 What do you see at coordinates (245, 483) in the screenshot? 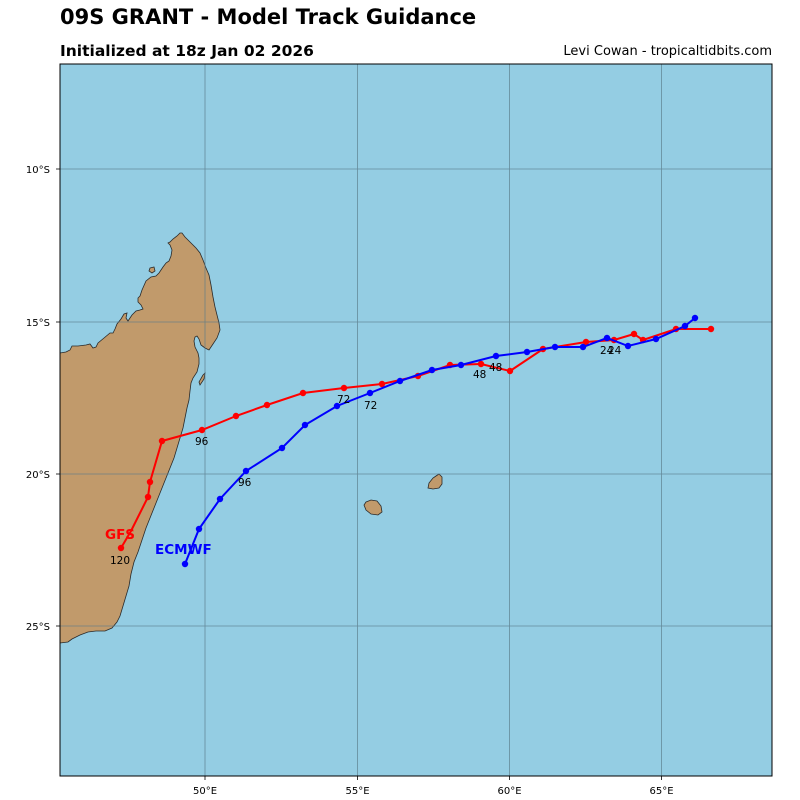
I see `ecmwf-fh-96-label: 96` at bounding box center [245, 483].